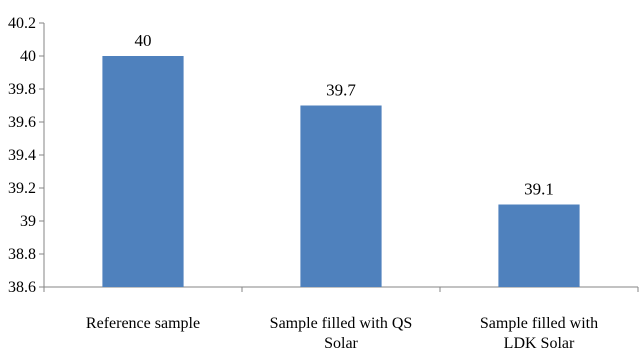  Describe the element at coordinates (539, 189) in the screenshot. I see `data-label: 39.1` at that location.